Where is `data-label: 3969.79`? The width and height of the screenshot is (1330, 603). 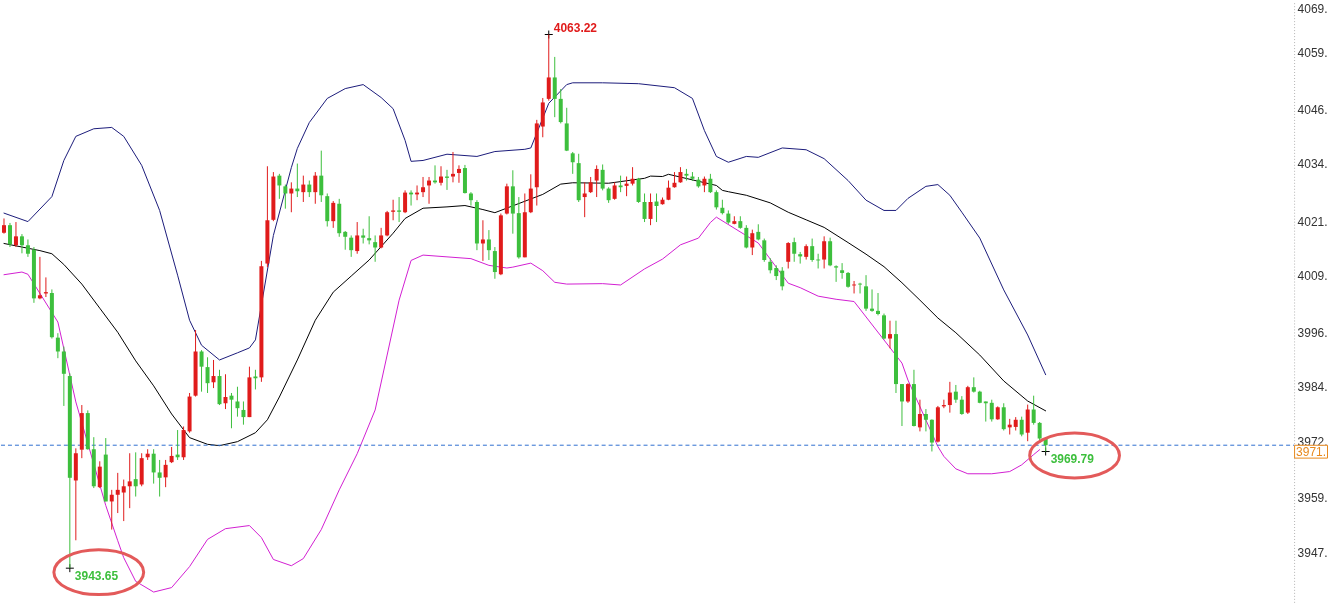
data-label: 3969.79 is located at coordinates (1072, 459).